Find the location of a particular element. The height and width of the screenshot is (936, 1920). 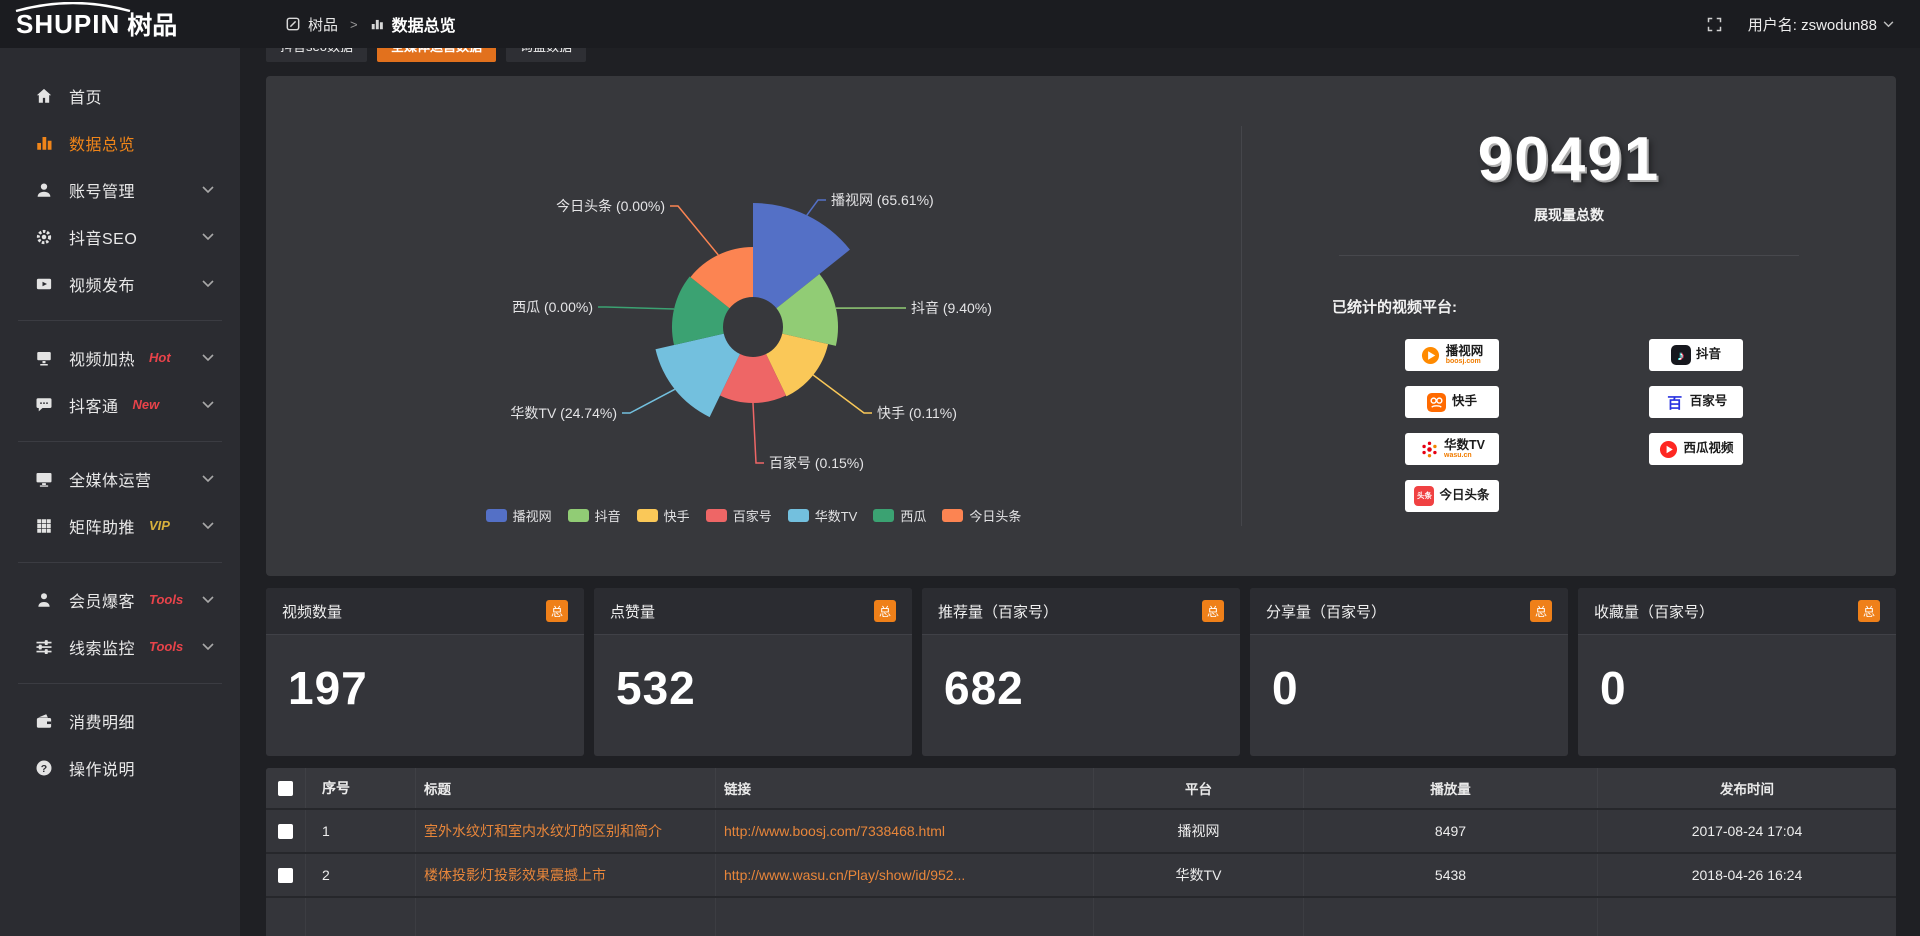

sidebar-item-home: 首页 is located at coordinates (120, 95).